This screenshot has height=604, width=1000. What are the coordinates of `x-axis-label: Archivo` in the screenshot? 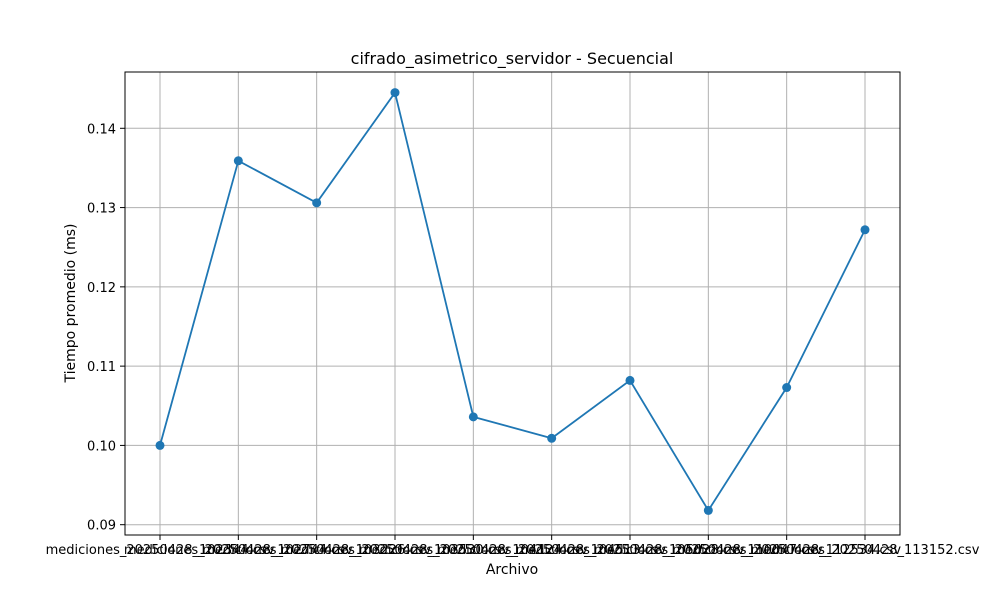 It's located at (512, 570).